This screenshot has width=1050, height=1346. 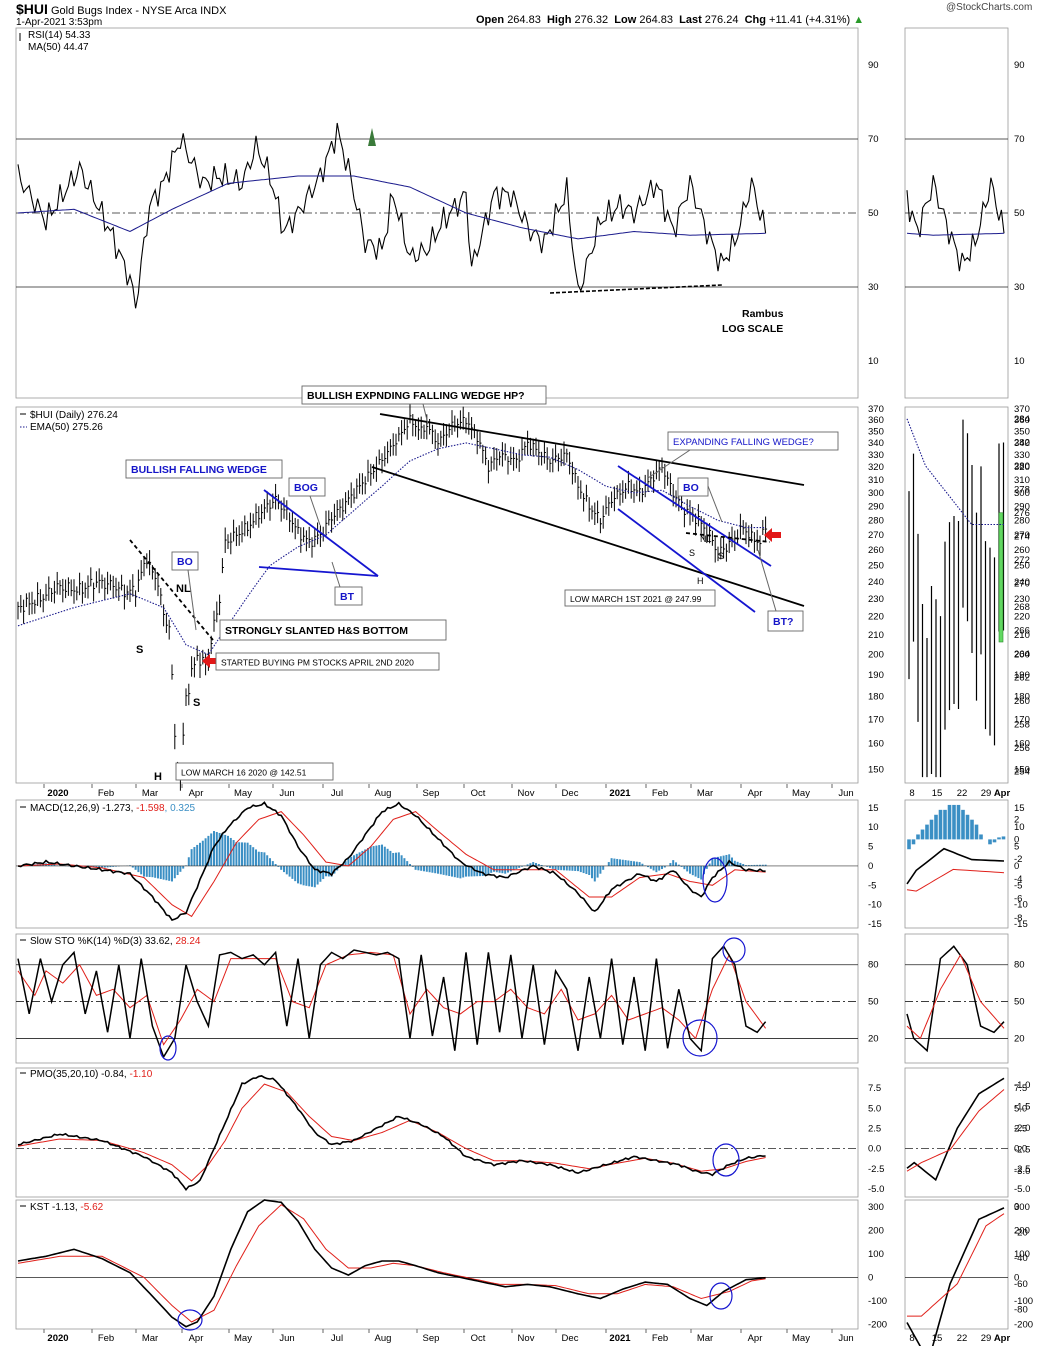 What do you see at coordinates (180, 808) in the screenshot?
I see `macd-label-part: , 0.325` at bounding box center [180, 808].